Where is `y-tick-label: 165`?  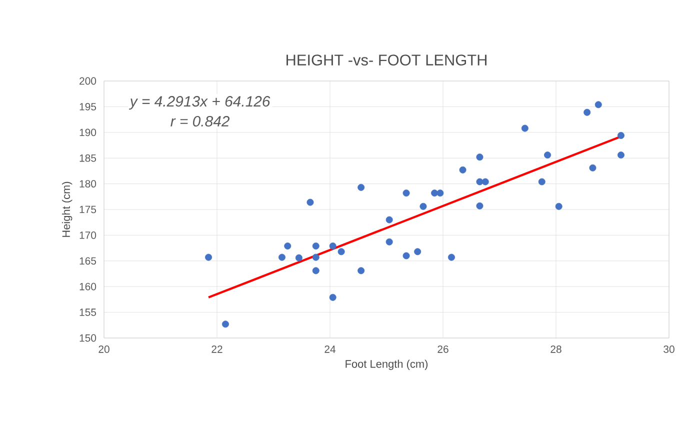 y-tick-label: 165 is located at coordinates (88, 261).